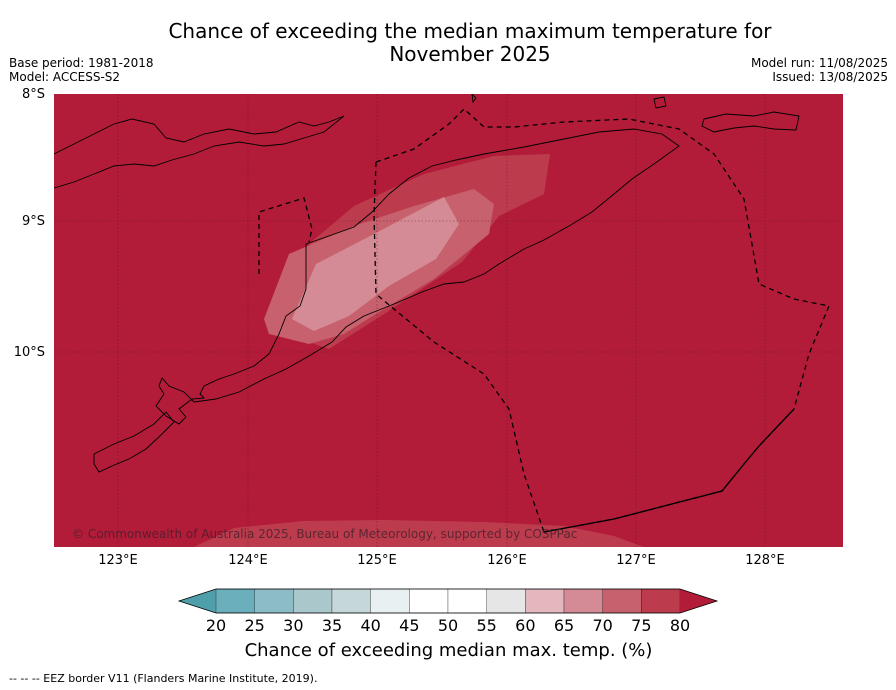 The image size is (896, 690). I want to click on eez-solid, so click(669, 470).